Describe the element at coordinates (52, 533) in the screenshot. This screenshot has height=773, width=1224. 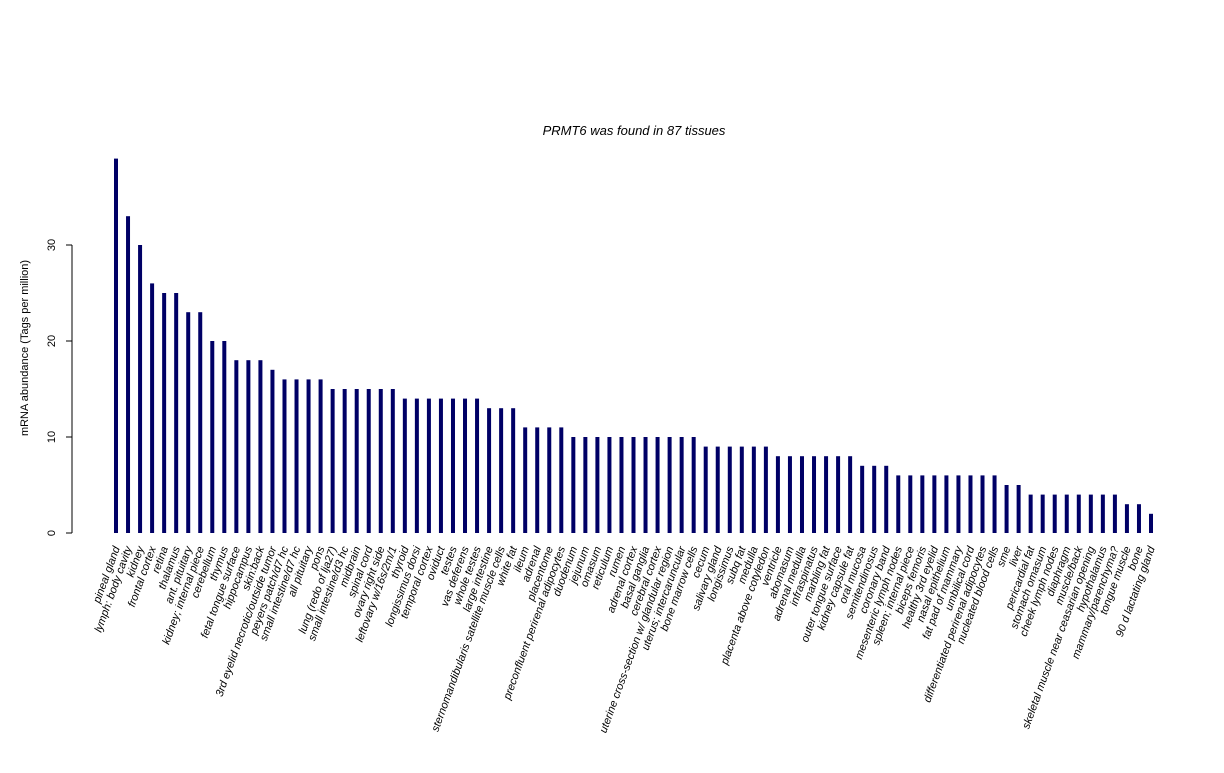
I see `y-tick-label: 0` at that location.